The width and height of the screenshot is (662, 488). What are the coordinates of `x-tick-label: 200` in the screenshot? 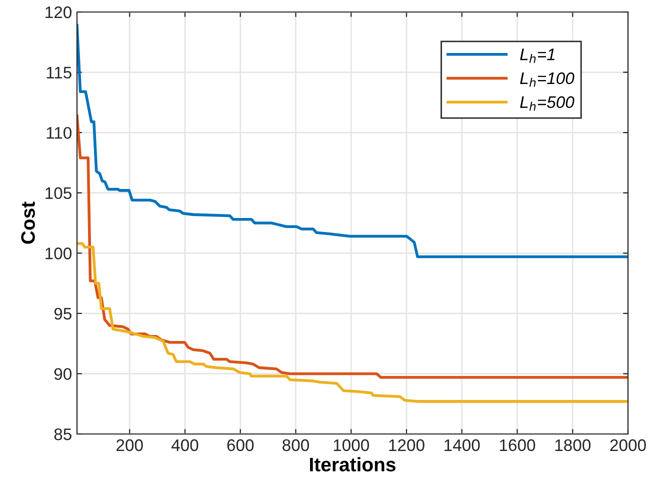 It's located at (129, 445).